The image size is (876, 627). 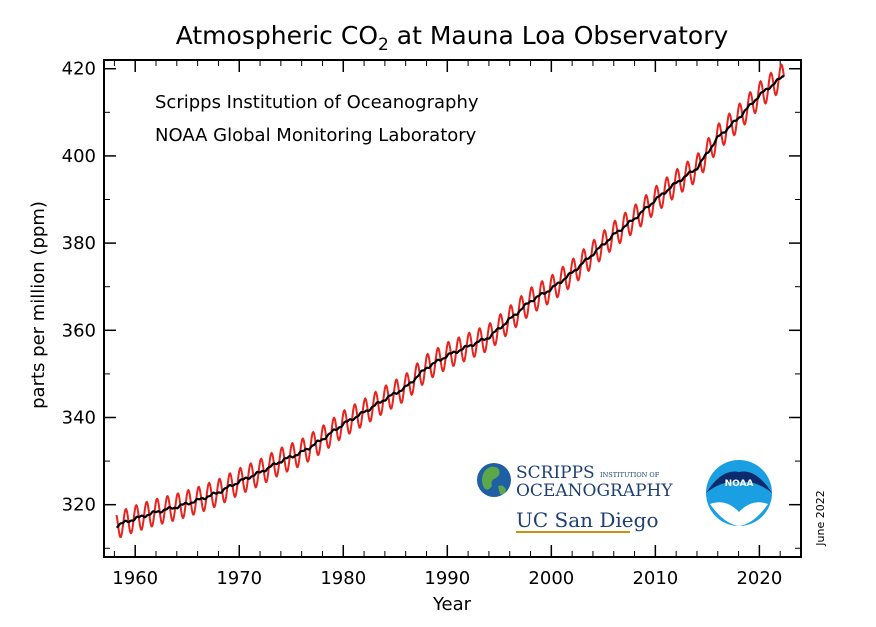 I want to click on x-axis-label: Year, so click(x=452, y=604).